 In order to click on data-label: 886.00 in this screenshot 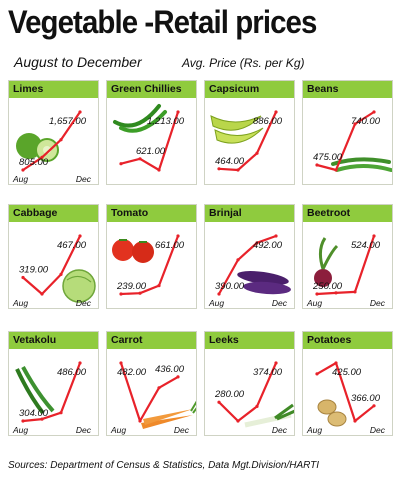, I will do `click(268, 121)`.